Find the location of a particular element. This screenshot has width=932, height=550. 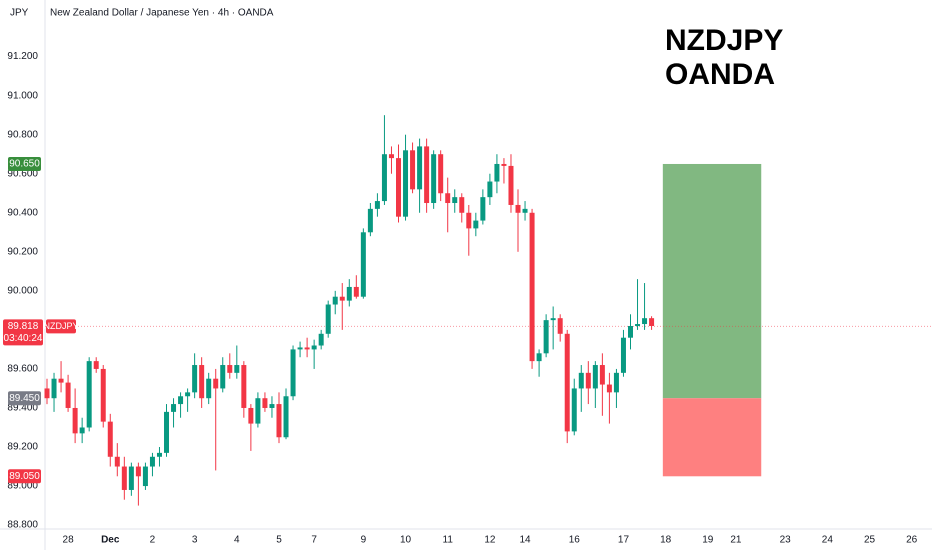

x-tick-label: 9 is located at coordinates (364, 540).